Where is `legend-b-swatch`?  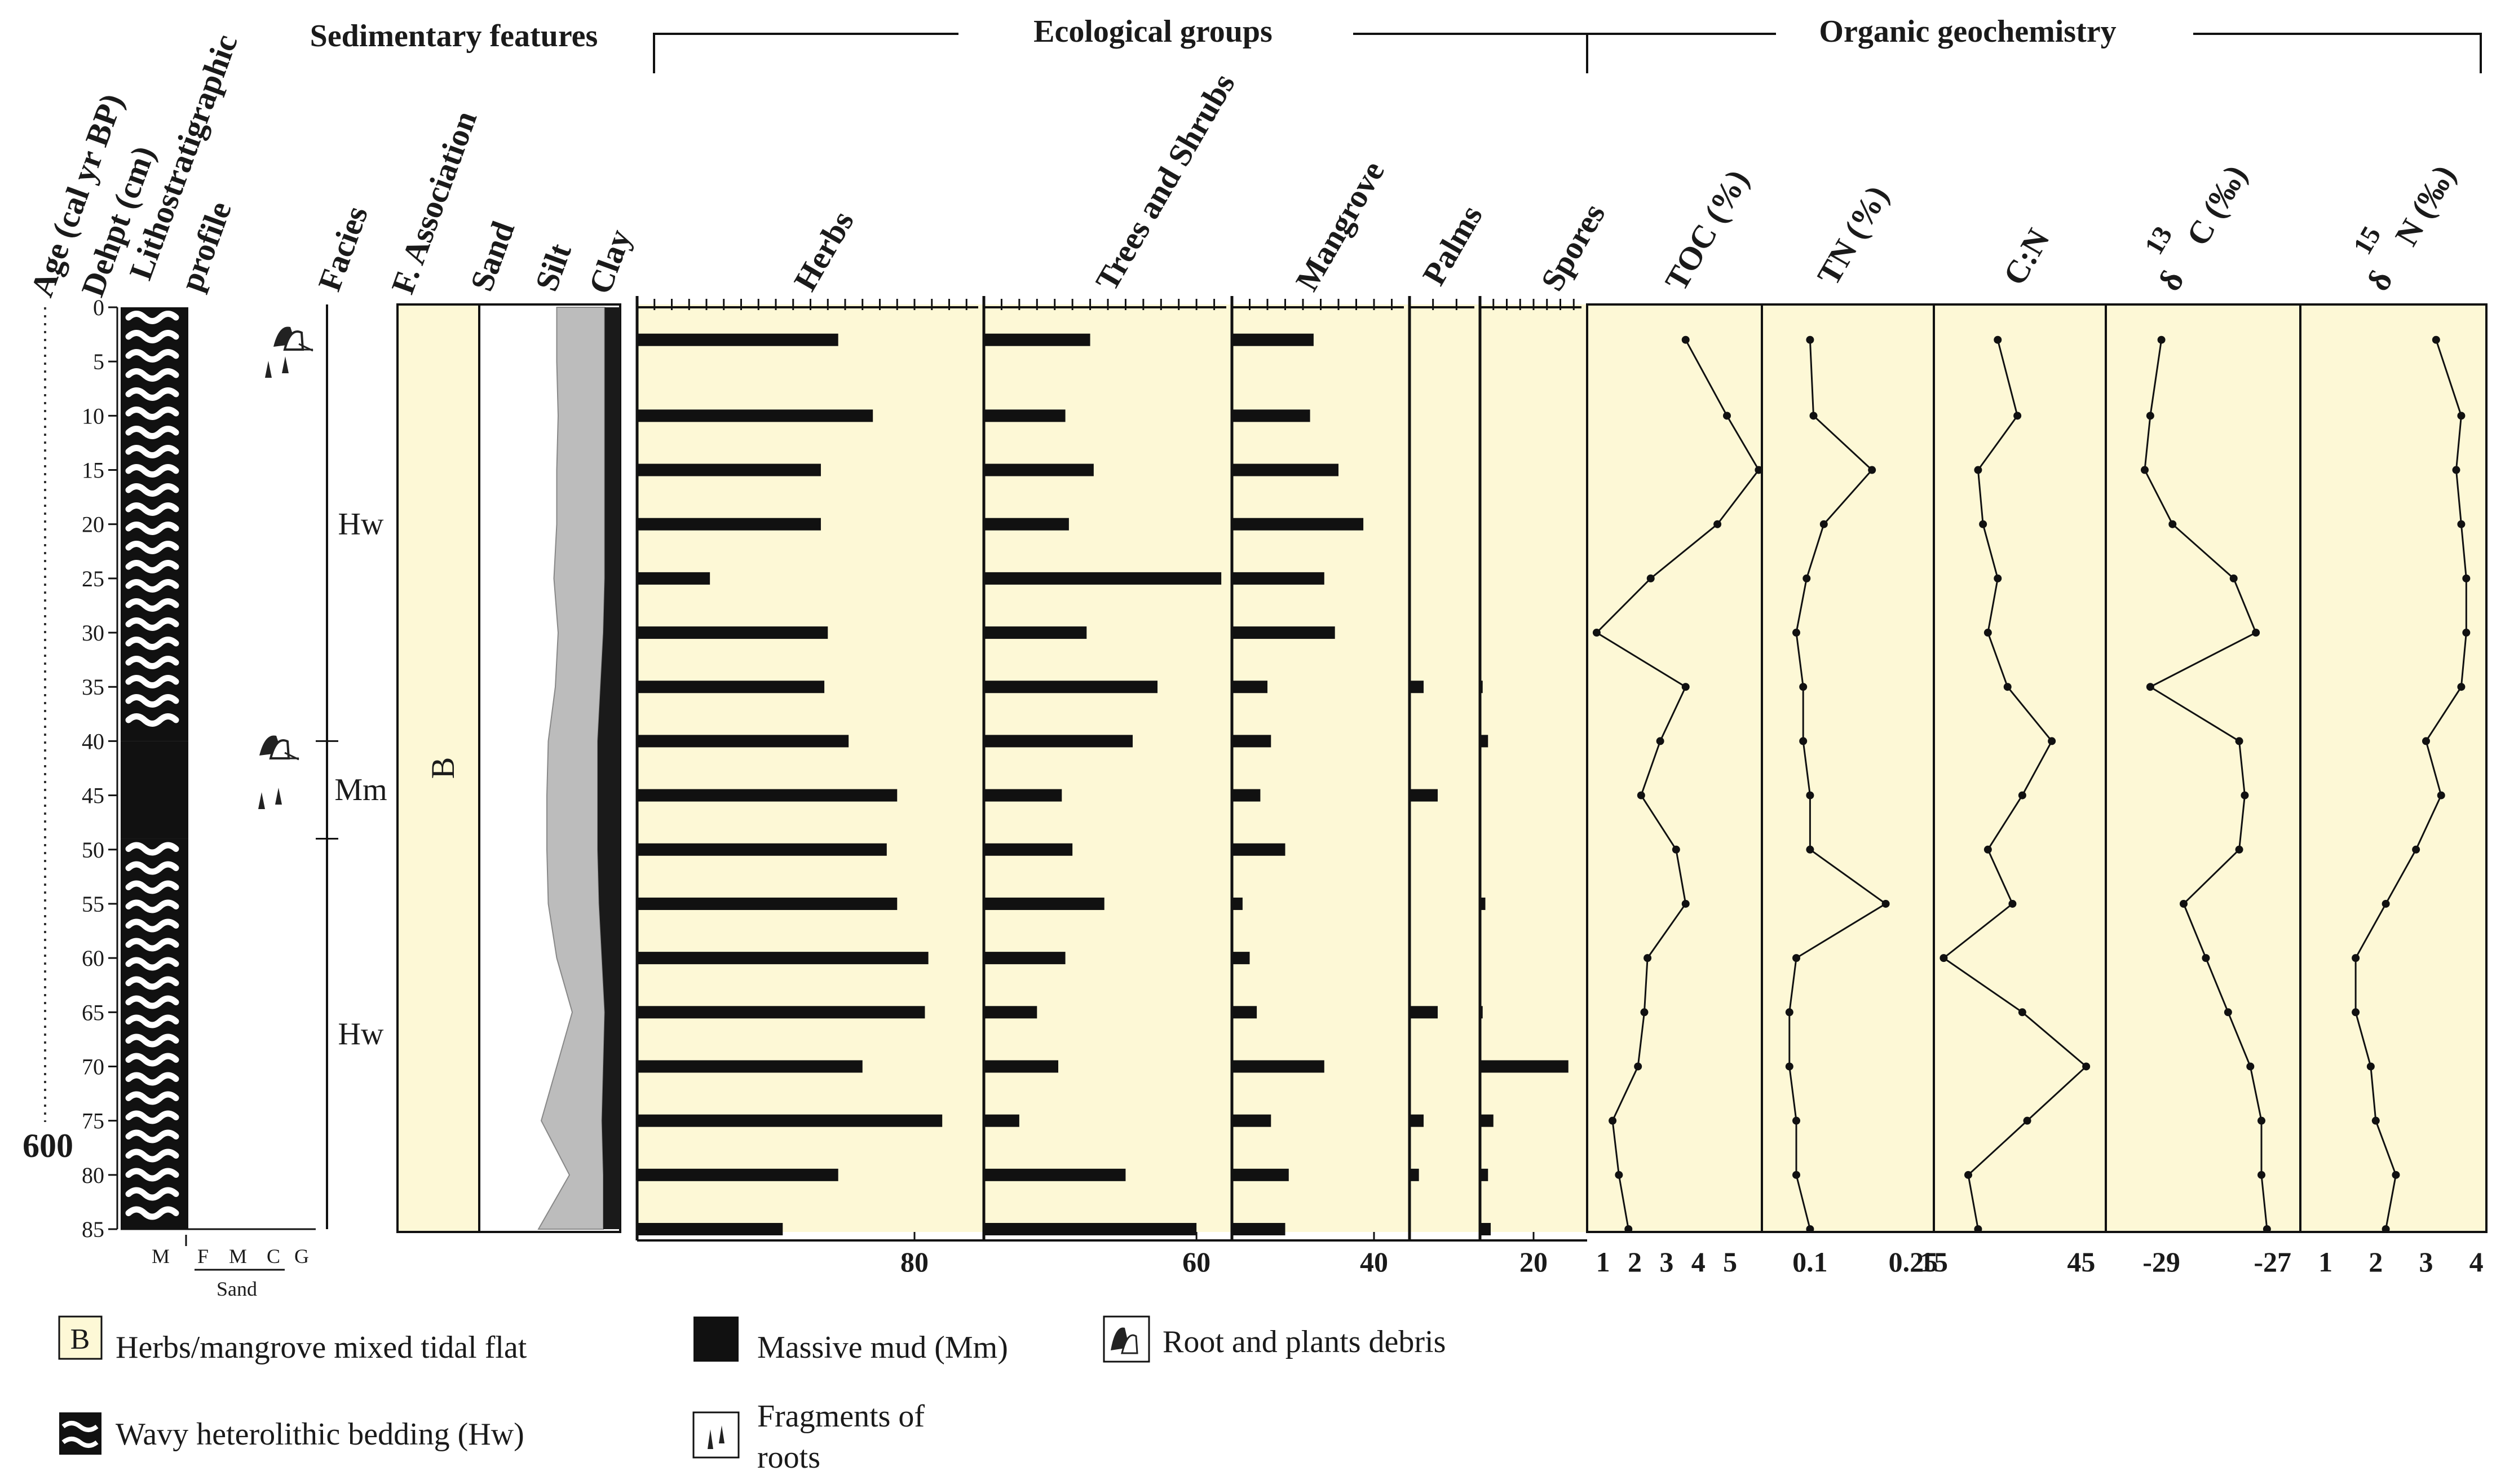
legend-b-swatch is located at coordinates (80, 1337).